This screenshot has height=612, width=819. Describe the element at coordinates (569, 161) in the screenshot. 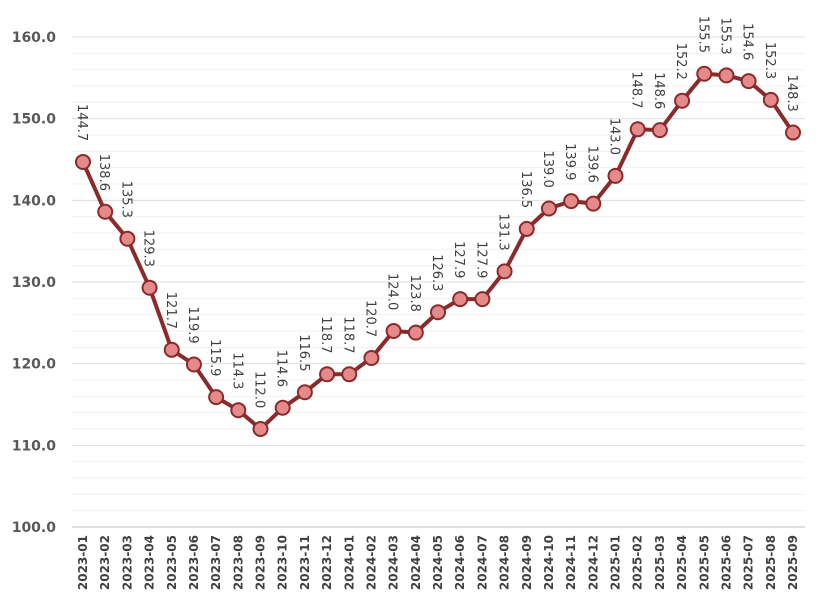

I see `data-label: 139.9` at that location.